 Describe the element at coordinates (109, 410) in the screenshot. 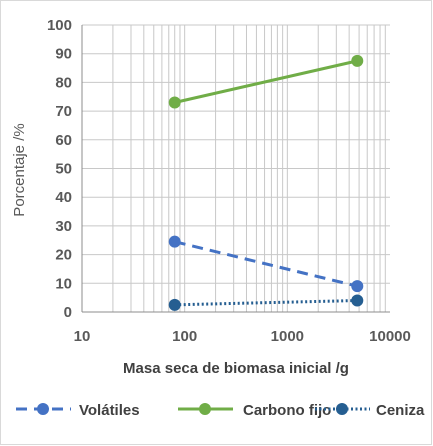

I see `legend-label-volatiles: Volátiles` at that location.